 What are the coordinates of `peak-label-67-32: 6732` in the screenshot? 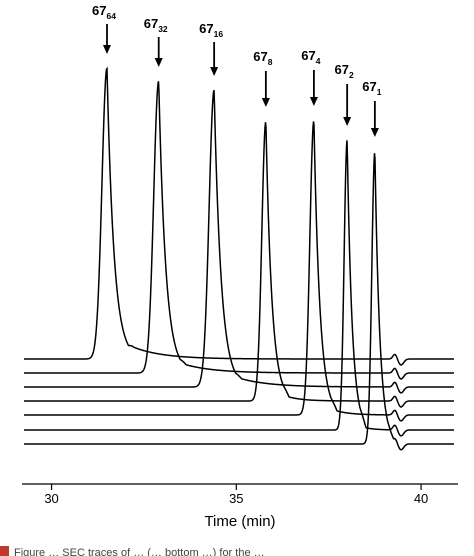 It's located at (156, 25).